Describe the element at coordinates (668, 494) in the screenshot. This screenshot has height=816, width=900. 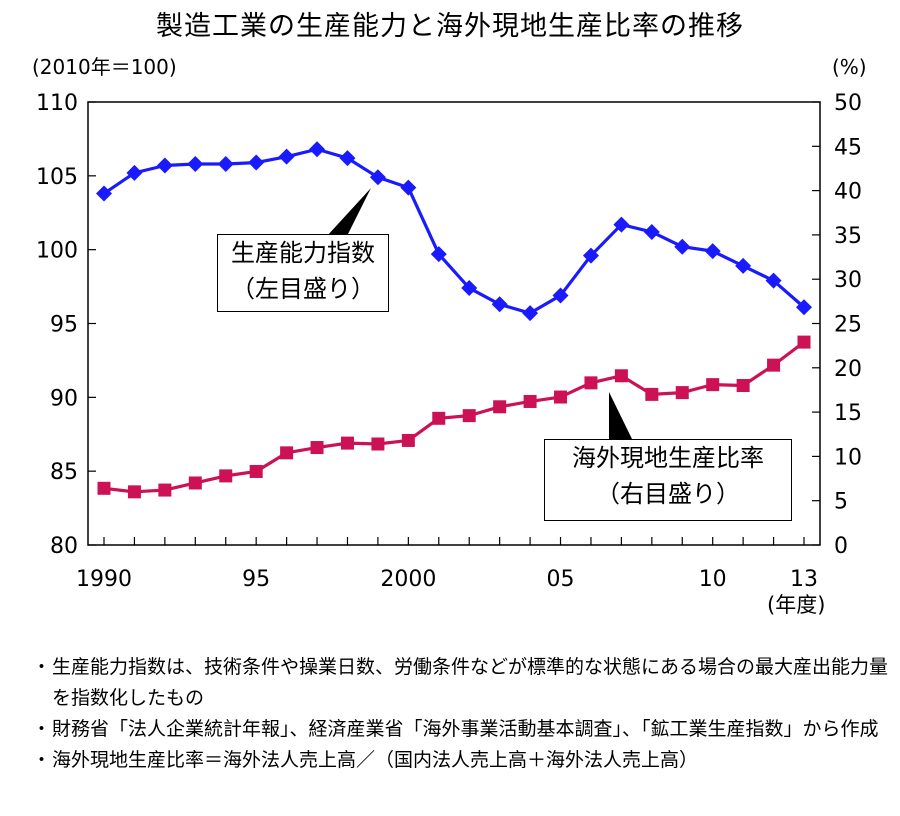
I see `annotation-overseas-line2: （右目盛り）` at that location.